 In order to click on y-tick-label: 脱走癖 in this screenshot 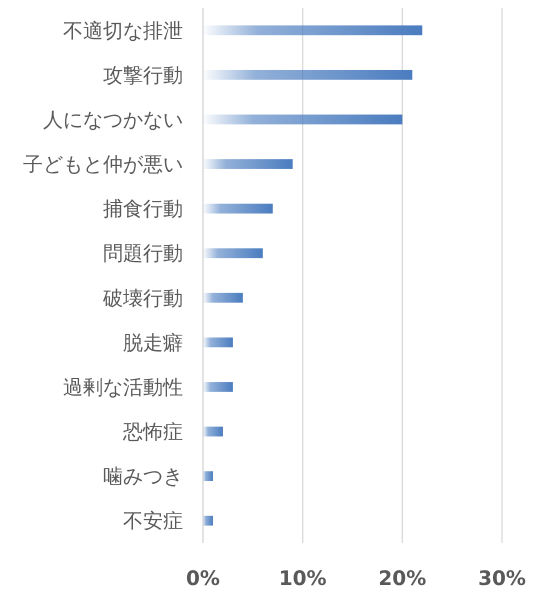, I will do `click(153, 342)`.